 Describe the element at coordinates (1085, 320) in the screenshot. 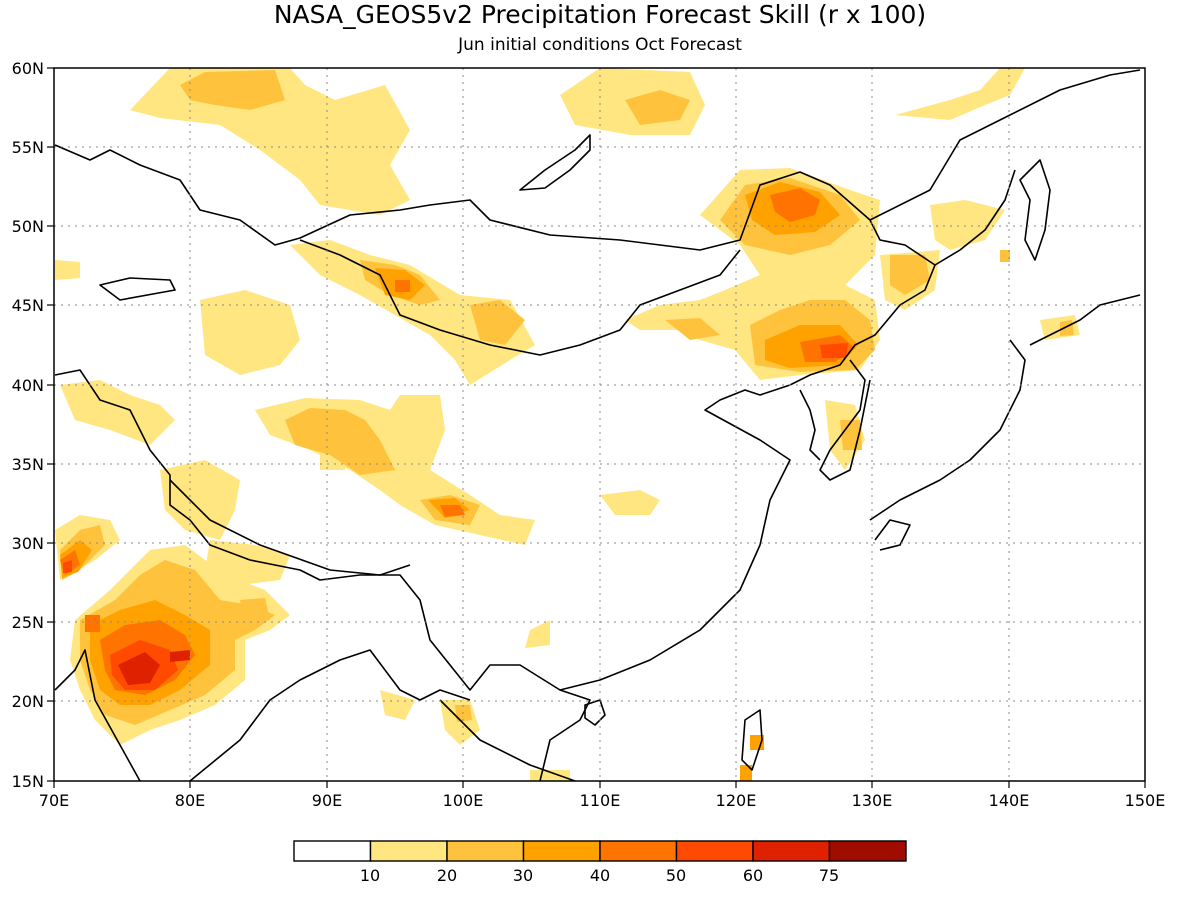

I see `japan-hokkaido` at that location.